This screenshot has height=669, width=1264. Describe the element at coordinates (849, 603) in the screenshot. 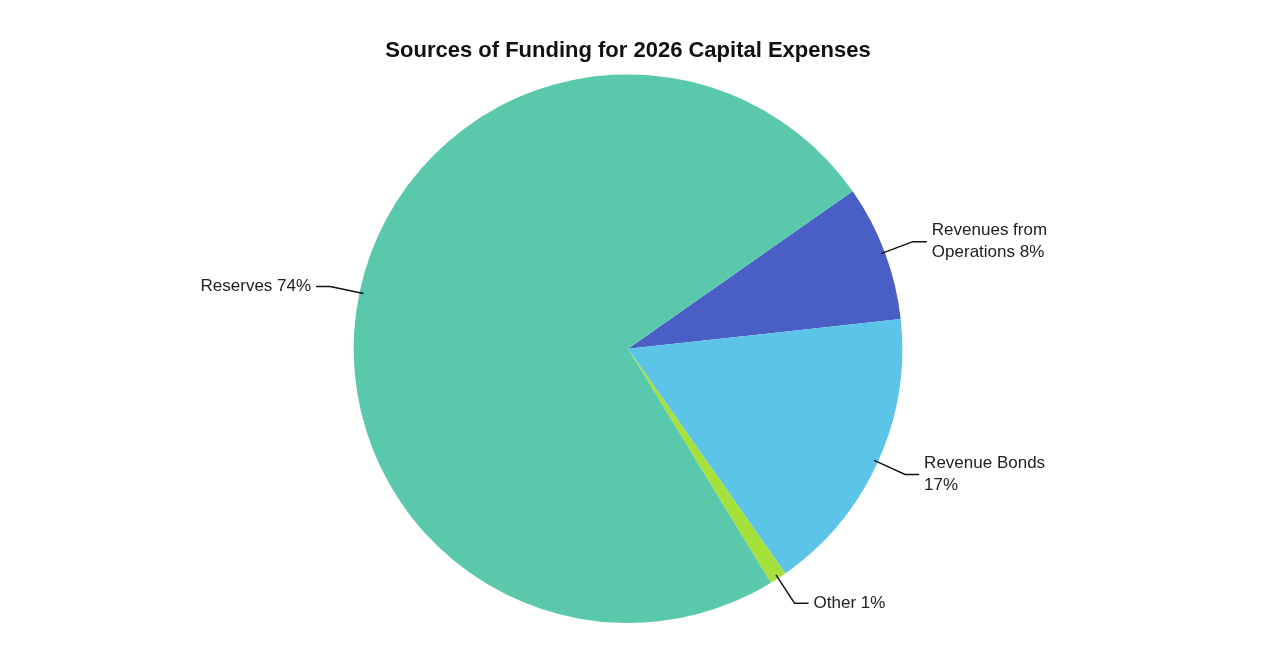

I see `slice-label: Other 1%` at that location.